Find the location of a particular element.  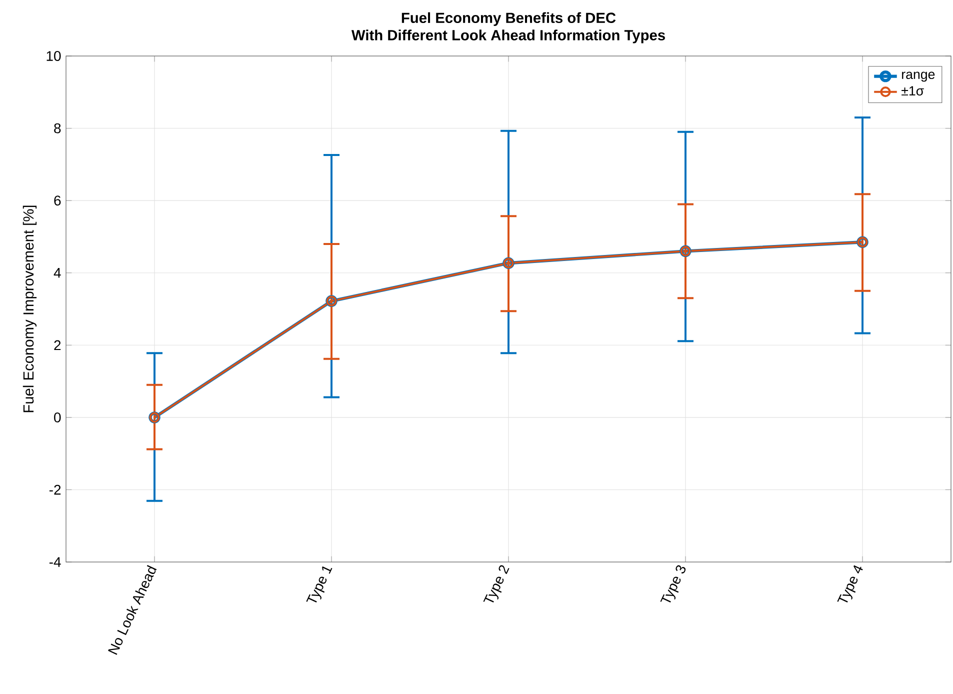

x-tick-label: Type 1 is located at coordinates (319, 584).